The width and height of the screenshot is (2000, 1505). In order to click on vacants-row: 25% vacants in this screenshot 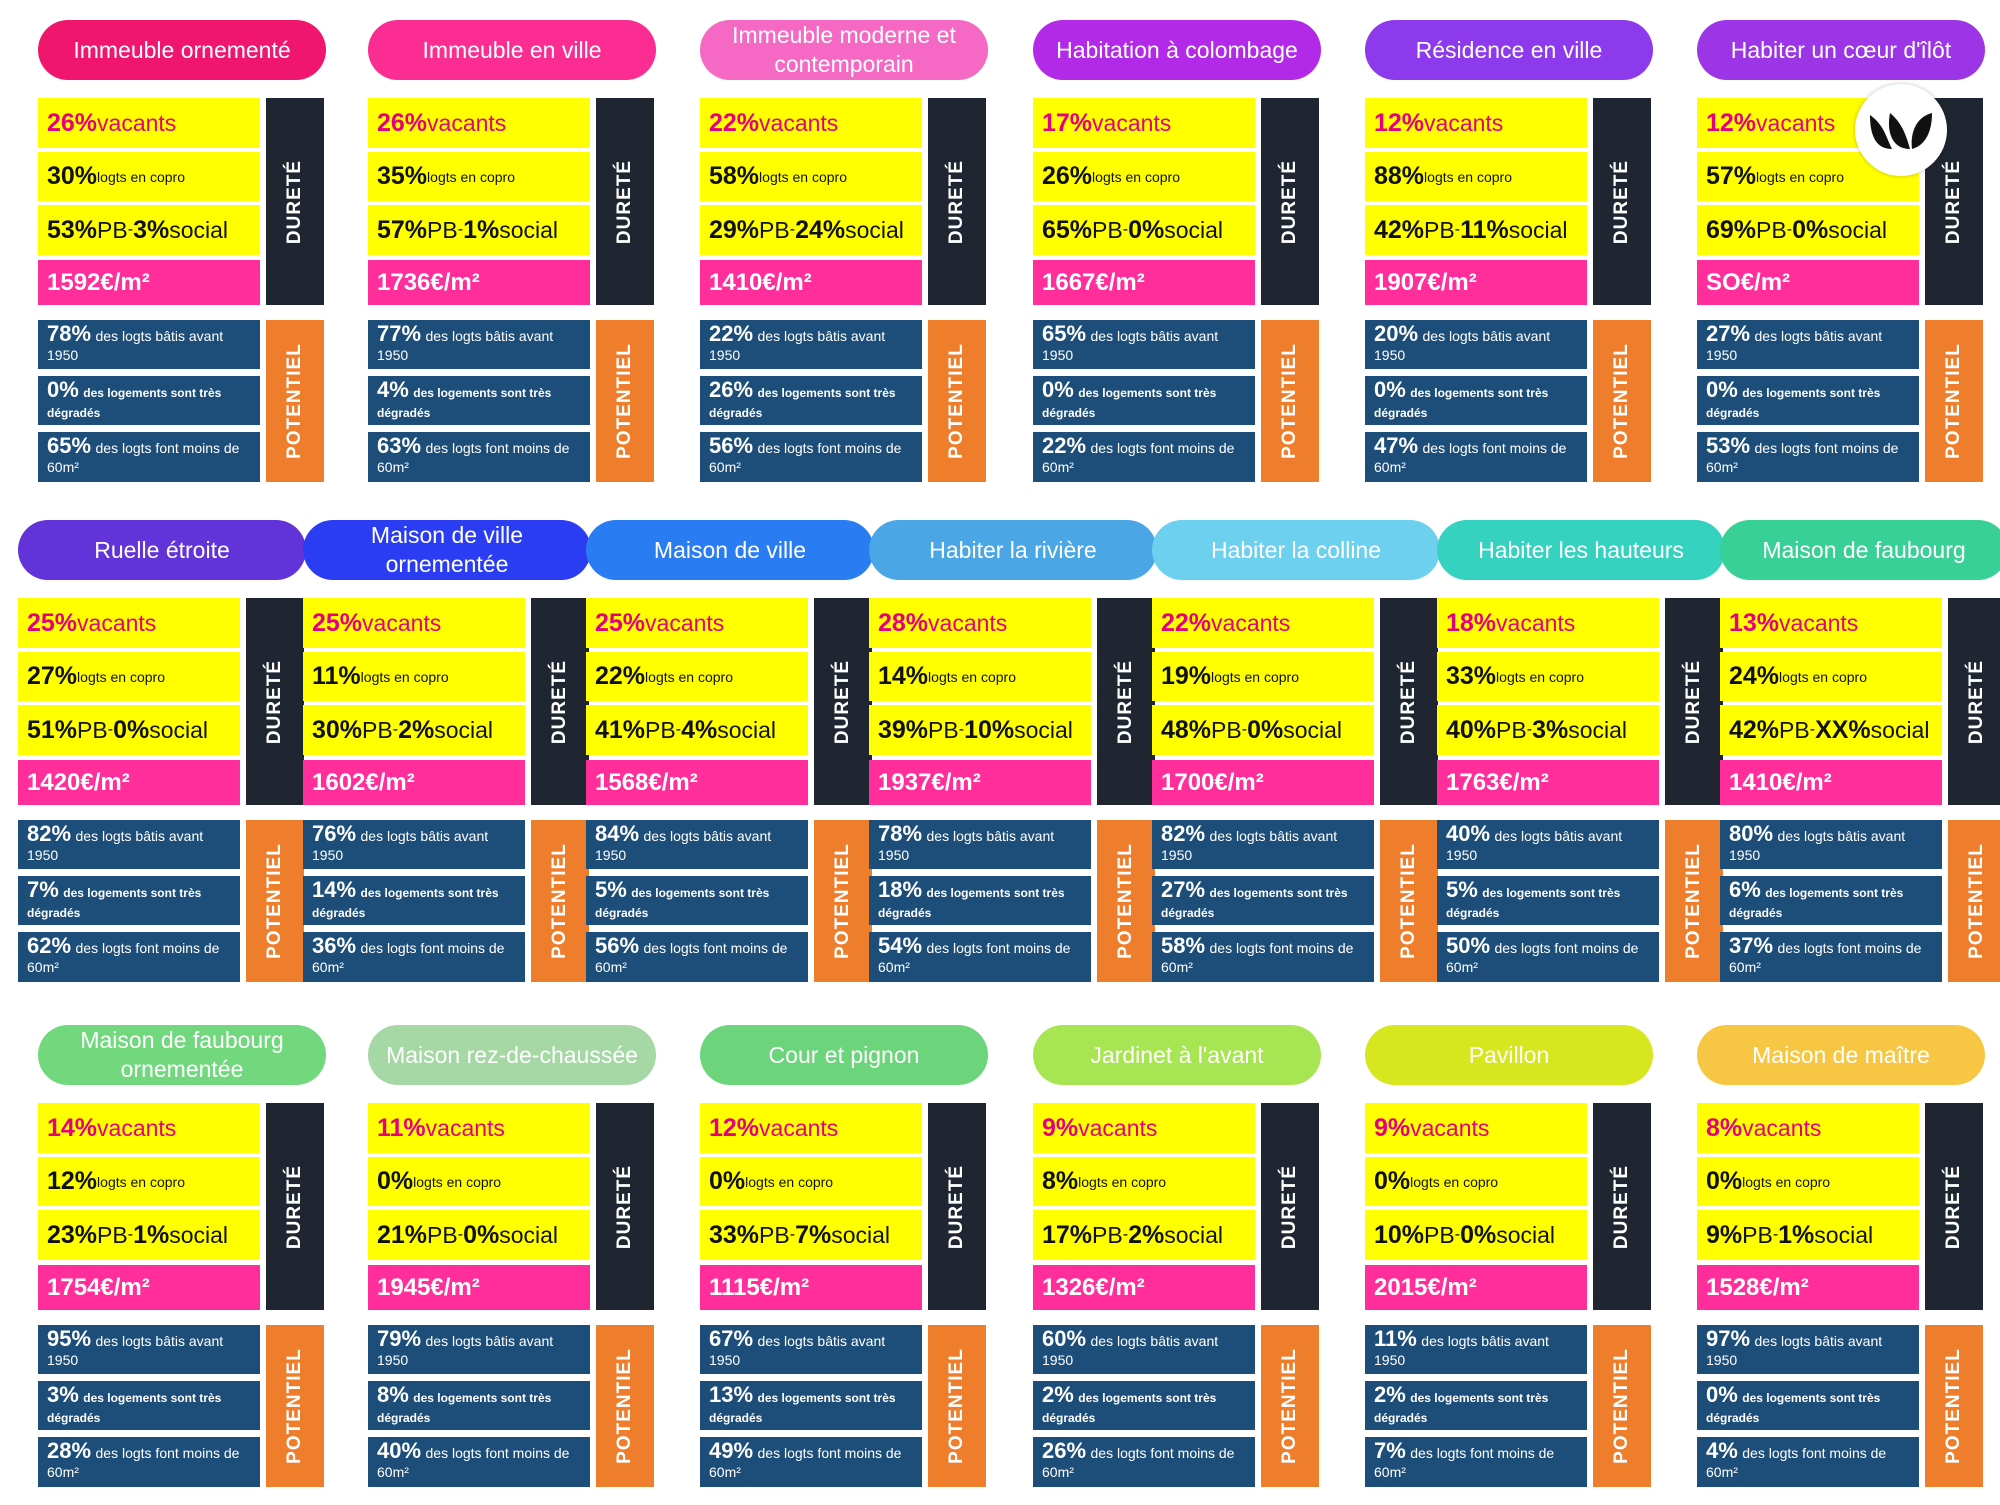, I will do `click(697, 623)`.